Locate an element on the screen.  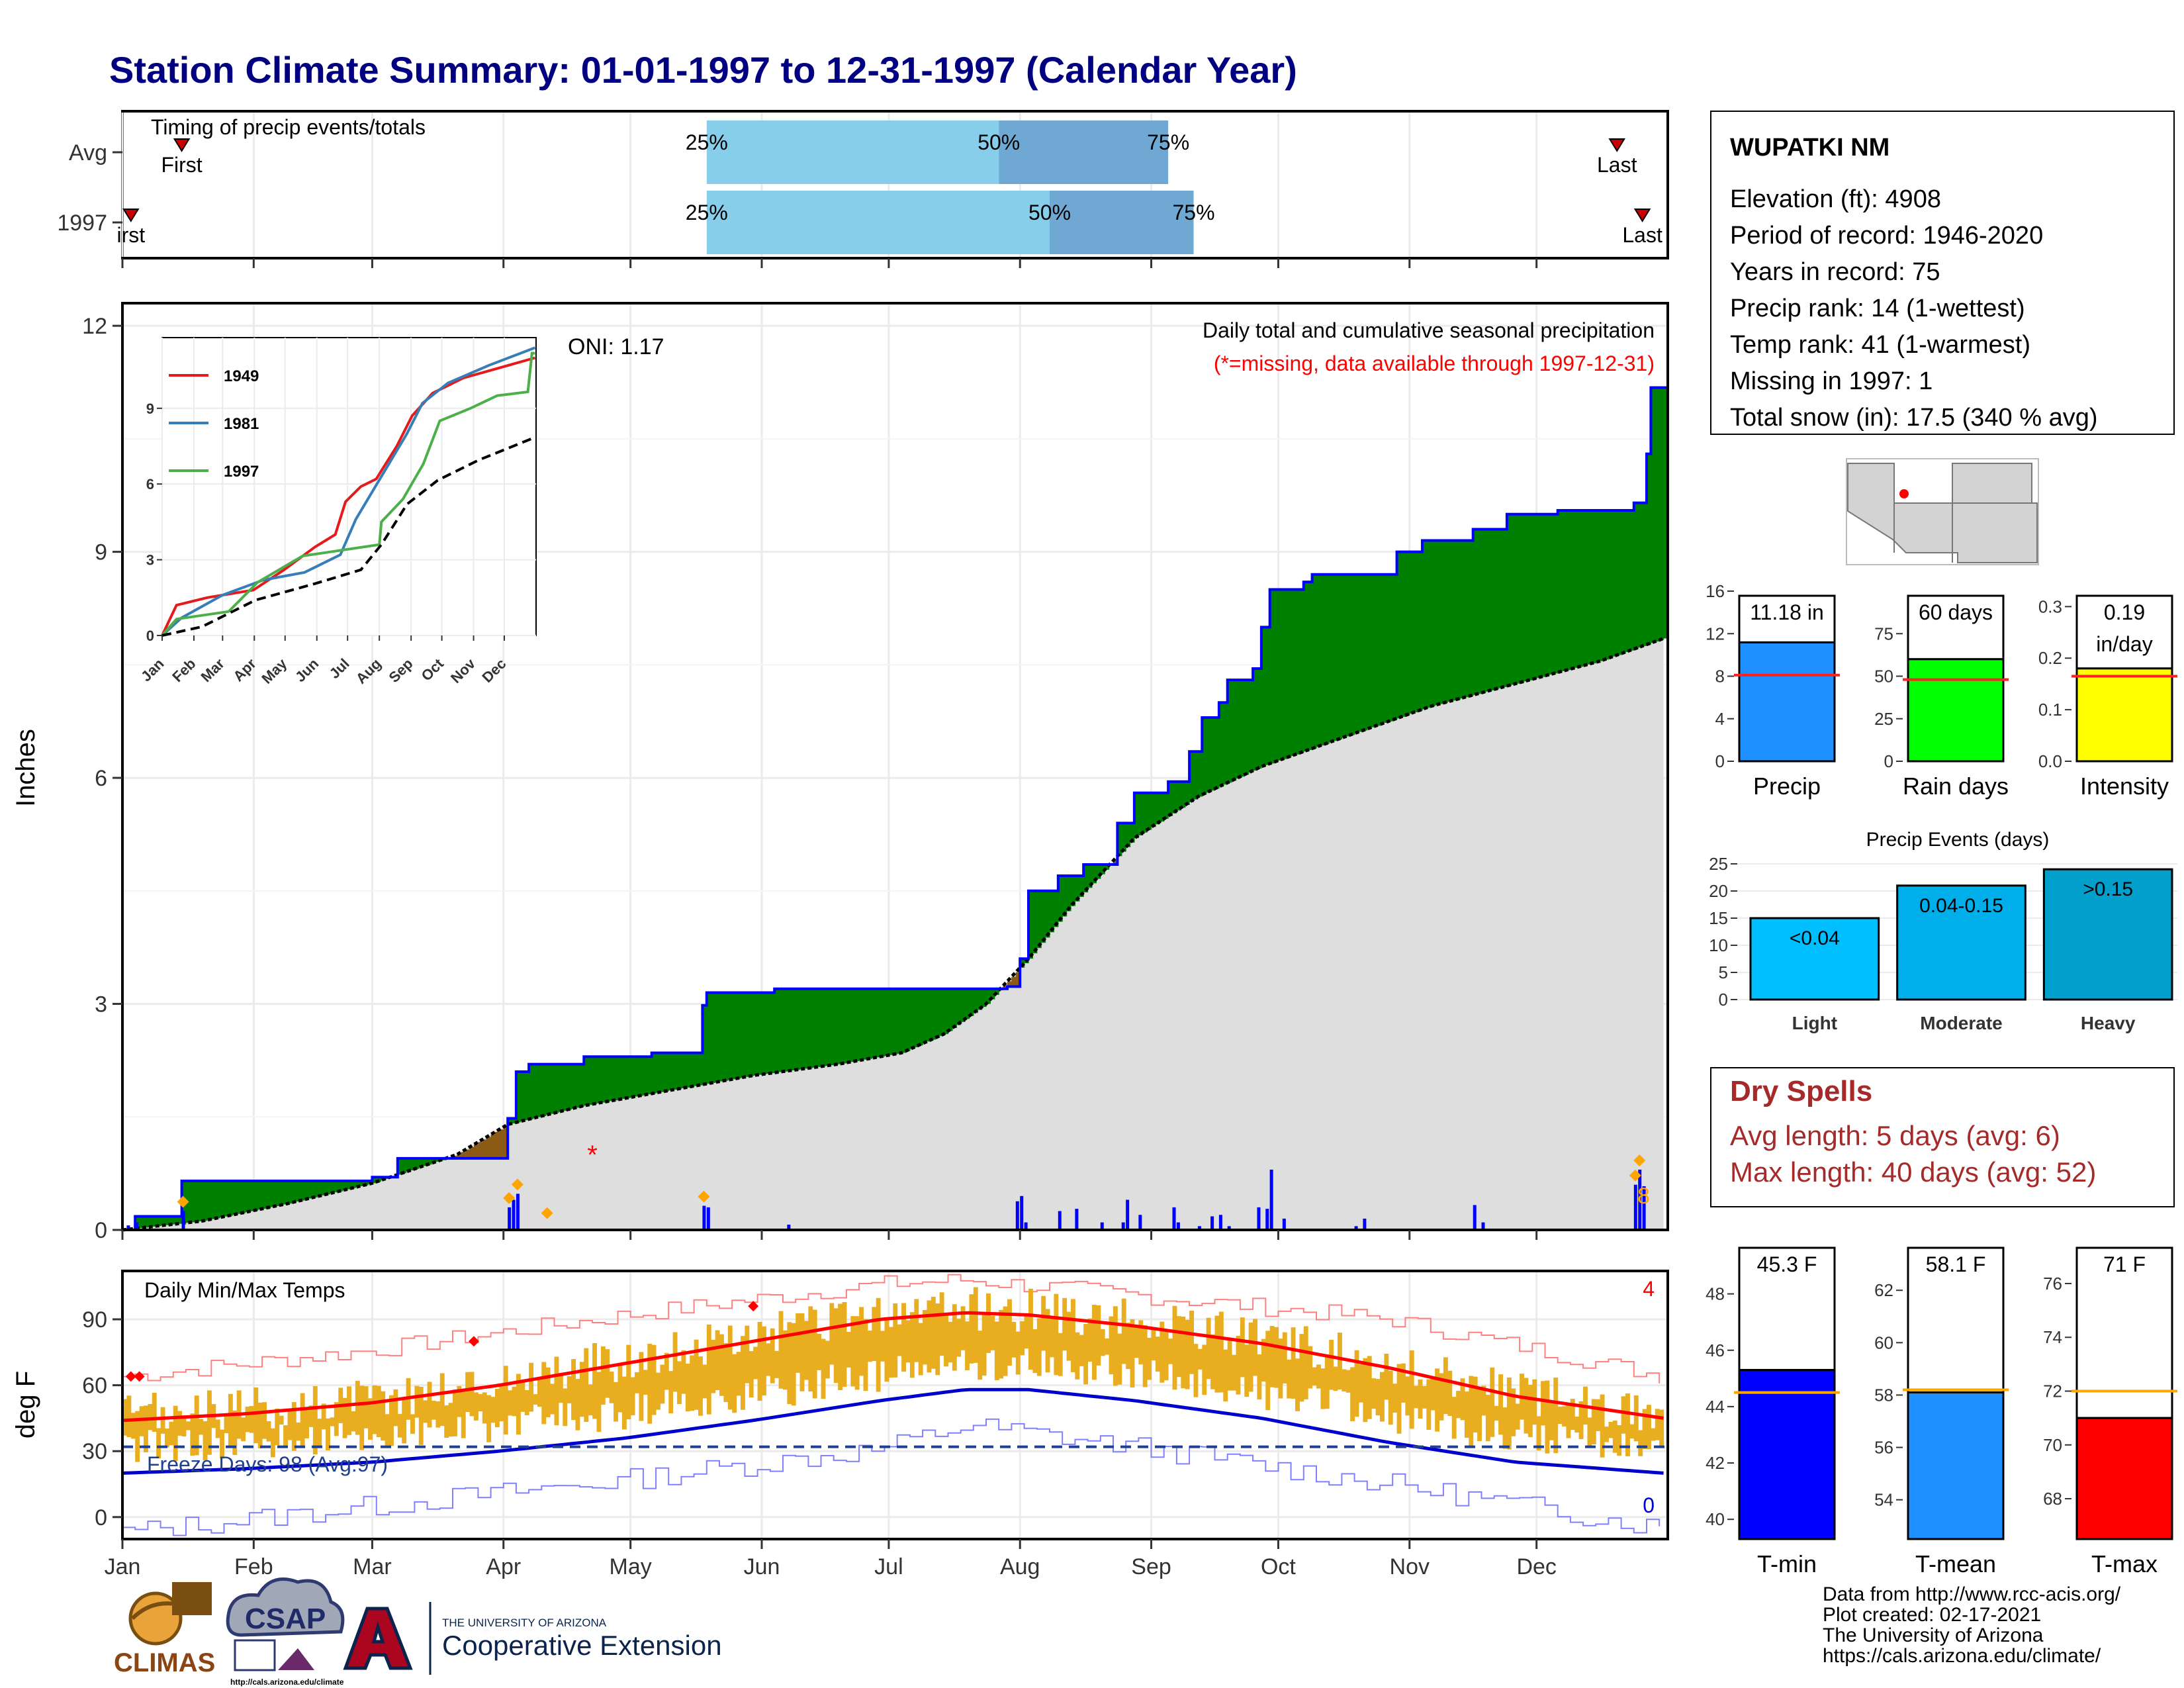
events-bar-range: 0.04-0.15 is located at coordinates (1961, 906).